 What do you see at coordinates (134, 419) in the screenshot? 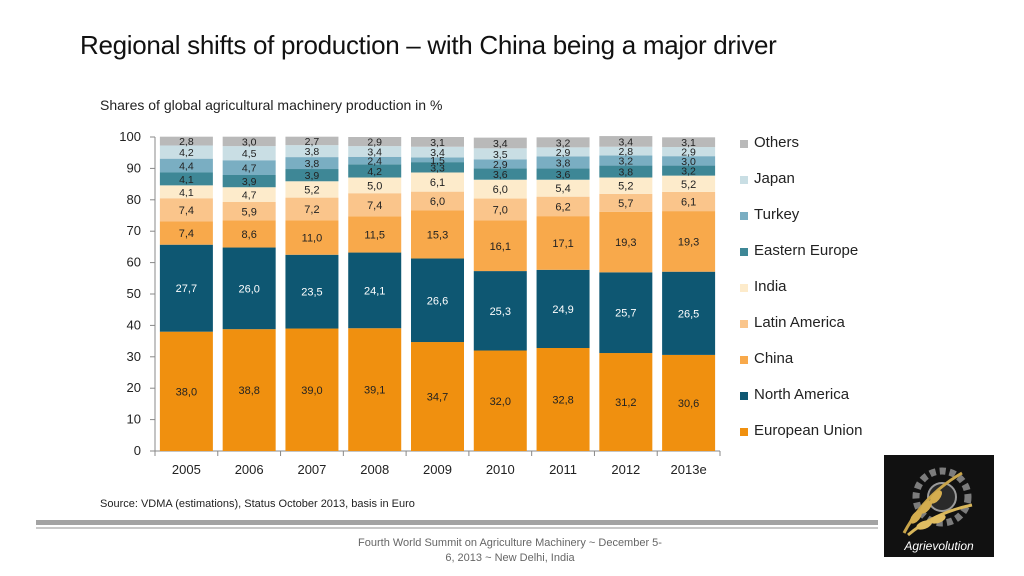
I see `y-tick-label: 10` at bounding box center [134, 419].